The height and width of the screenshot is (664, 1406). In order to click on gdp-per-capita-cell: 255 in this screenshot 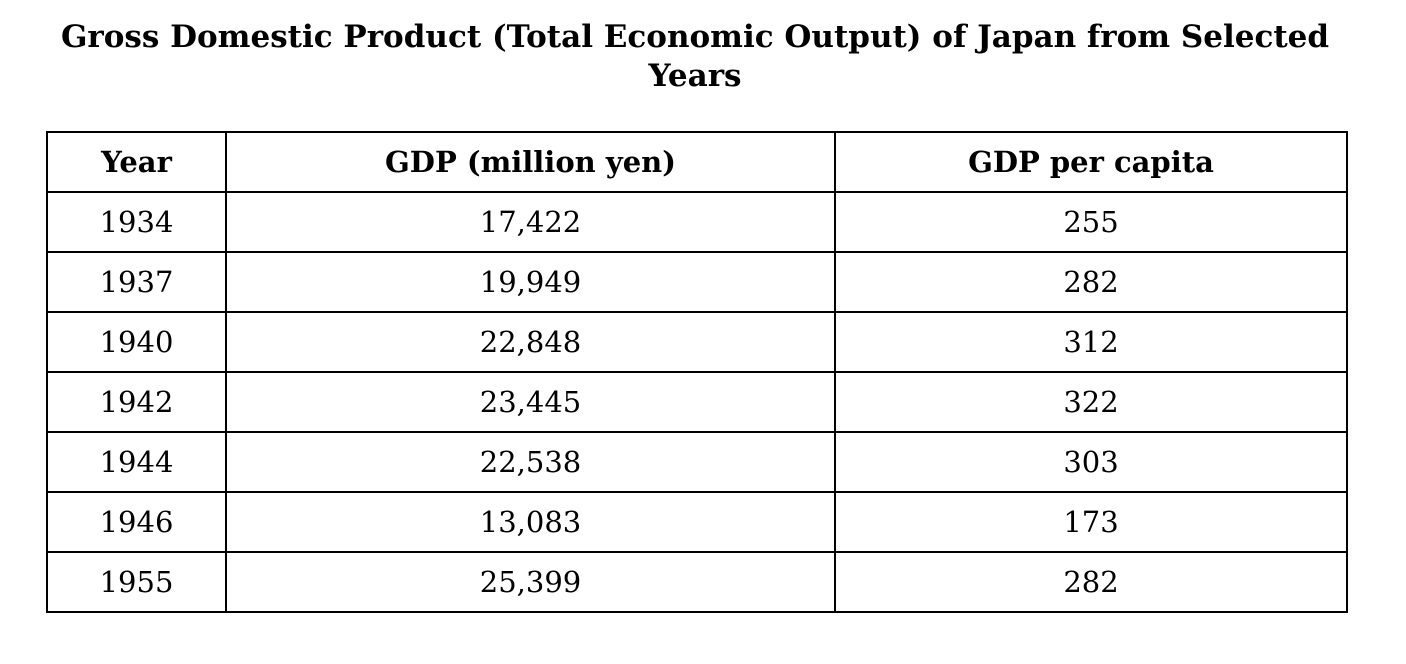, I will do `click(1091, 222)`.